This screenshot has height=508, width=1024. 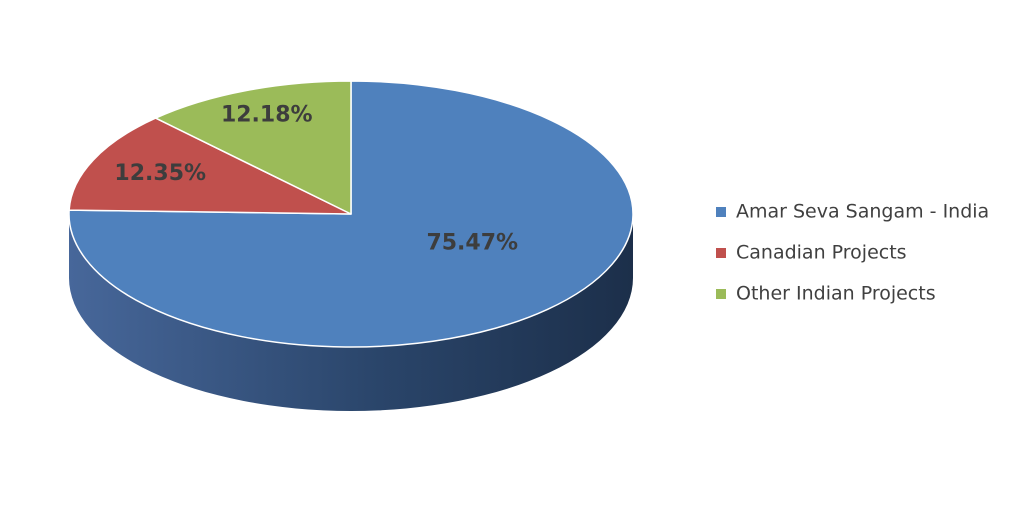 I want to click on legend-label-1: Amar Seva Sangam - India, so click(x=862, y=212).